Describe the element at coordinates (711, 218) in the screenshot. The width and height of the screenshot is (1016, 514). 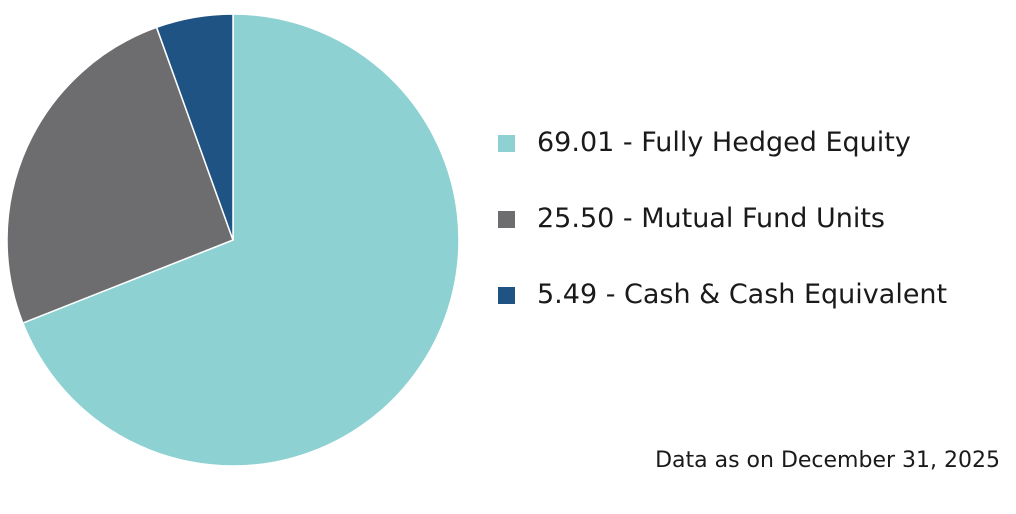
I see `legend-label-mutual-fund-units: 25.50 - Mutual Fund Units` at that location.